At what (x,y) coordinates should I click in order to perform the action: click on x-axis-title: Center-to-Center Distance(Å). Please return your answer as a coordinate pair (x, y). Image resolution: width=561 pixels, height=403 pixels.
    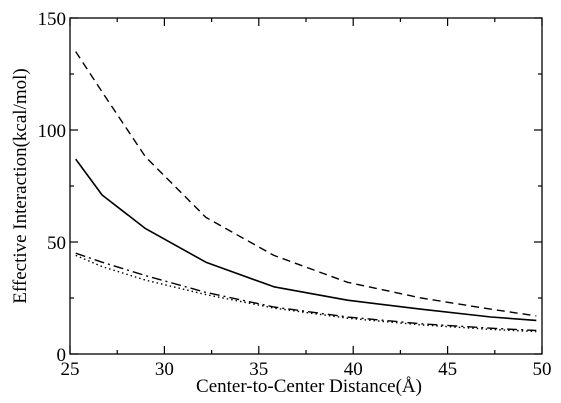
    Looking at the image, I should click on (309, 386).